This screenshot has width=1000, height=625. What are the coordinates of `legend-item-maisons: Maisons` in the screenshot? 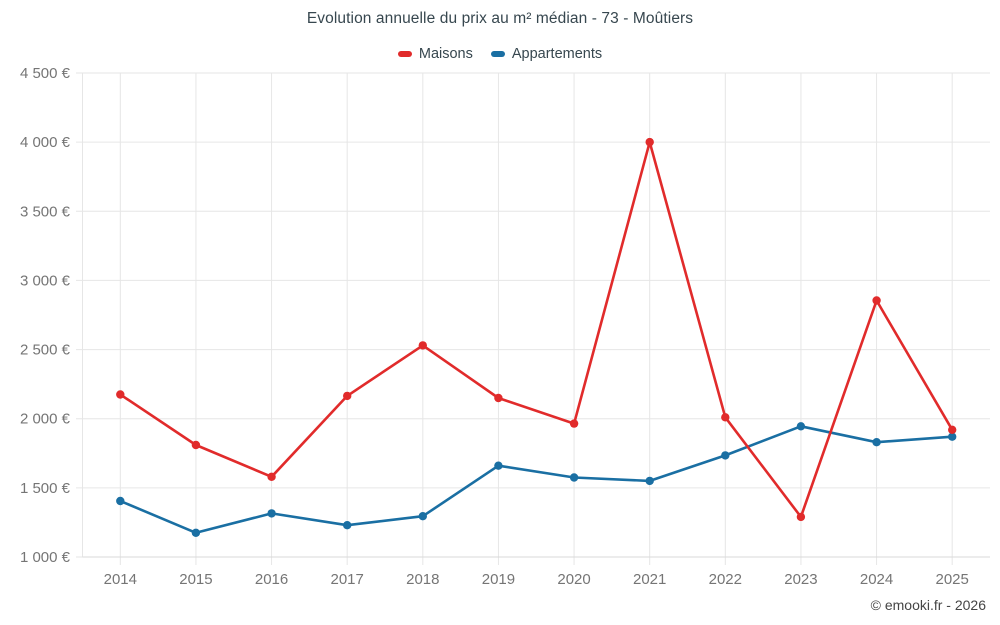 It's located at (435, 54).